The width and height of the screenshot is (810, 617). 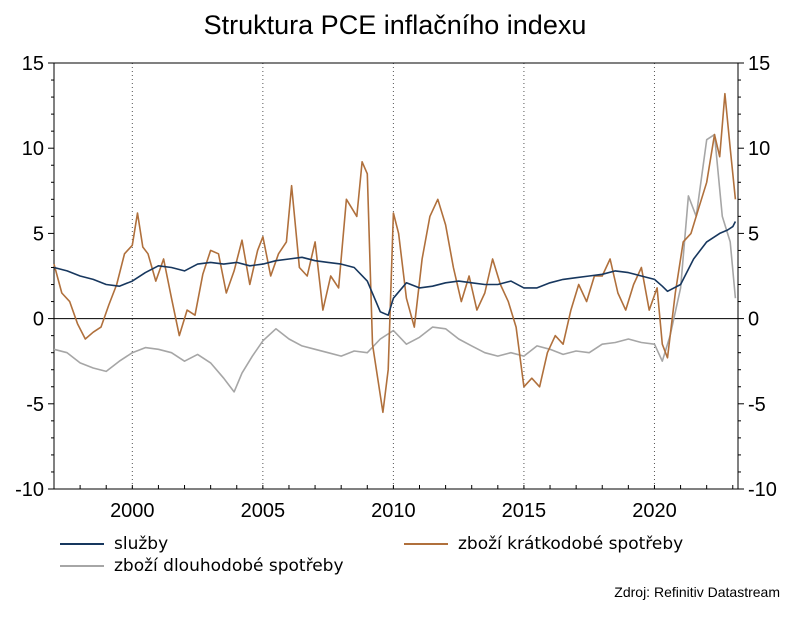 I want to click on x-tick-label: 2000, so click(x=132, y=511).